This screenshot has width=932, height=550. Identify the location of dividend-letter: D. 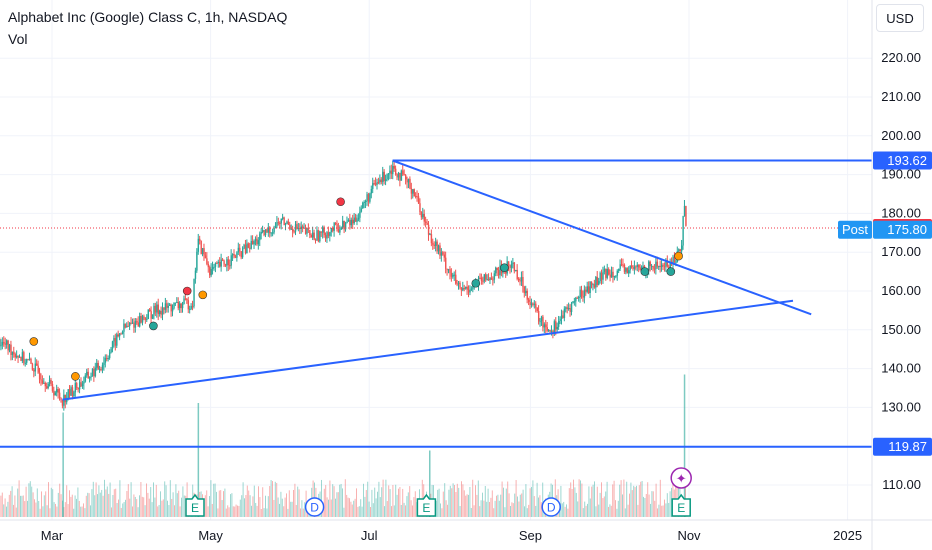
(551, 508).